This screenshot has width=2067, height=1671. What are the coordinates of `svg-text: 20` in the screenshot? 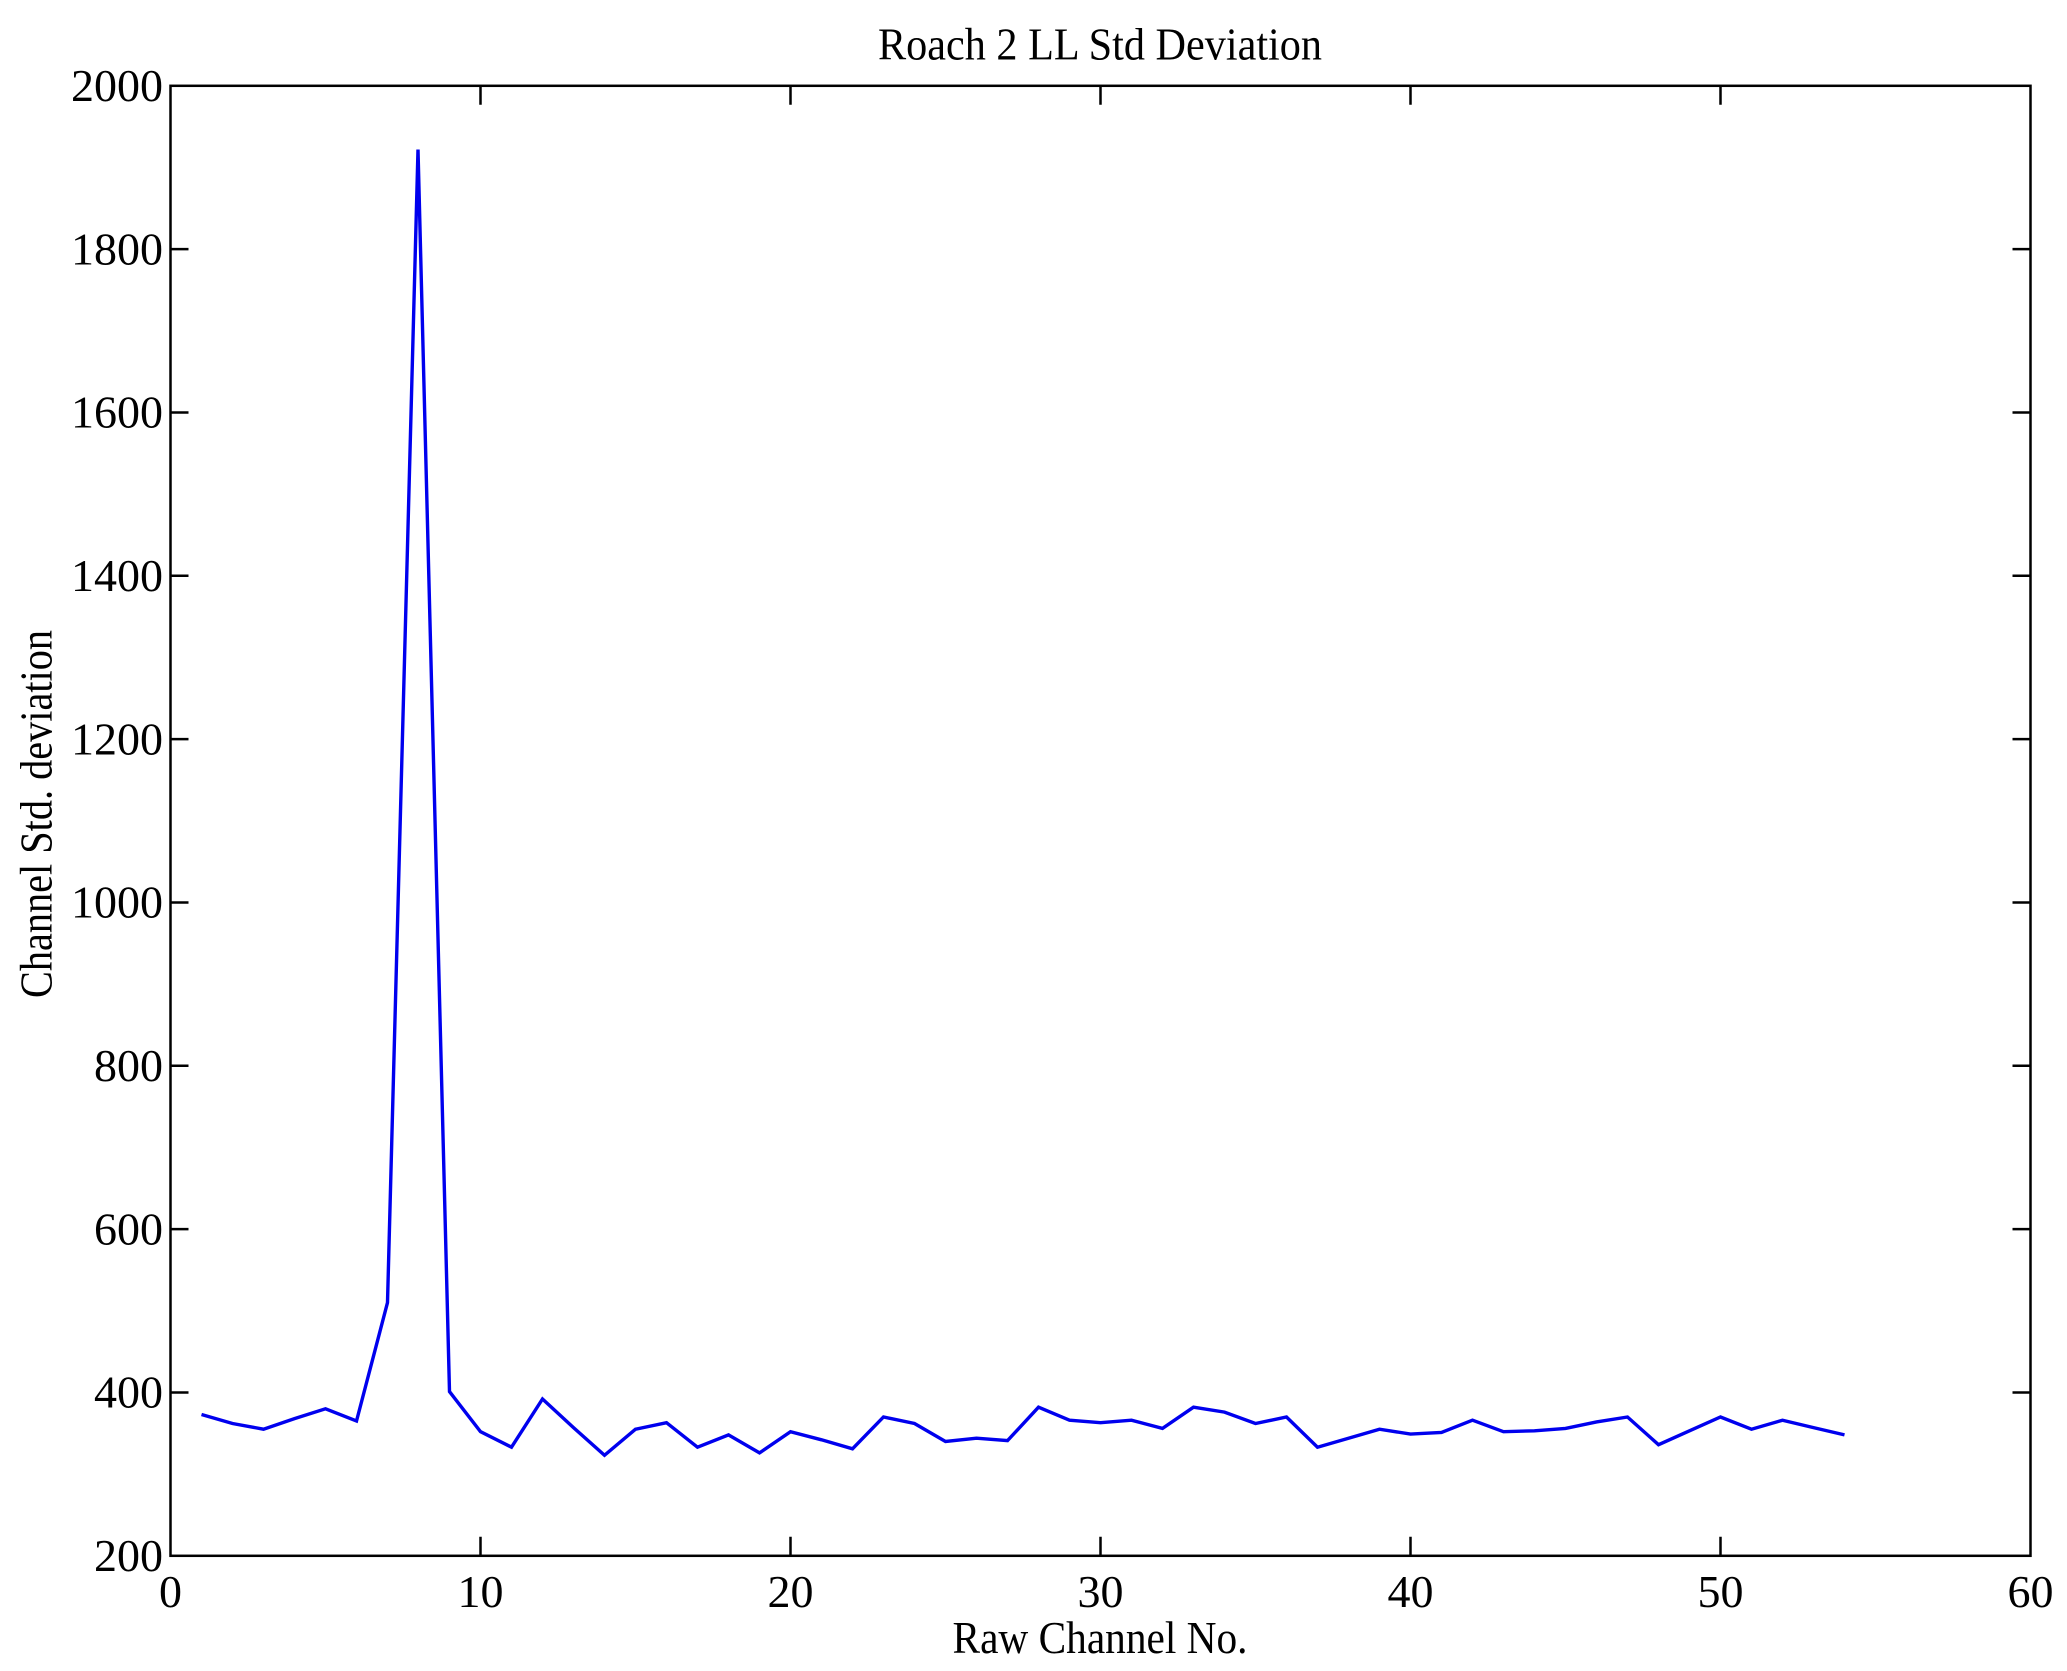 It's located at (791, 1591).